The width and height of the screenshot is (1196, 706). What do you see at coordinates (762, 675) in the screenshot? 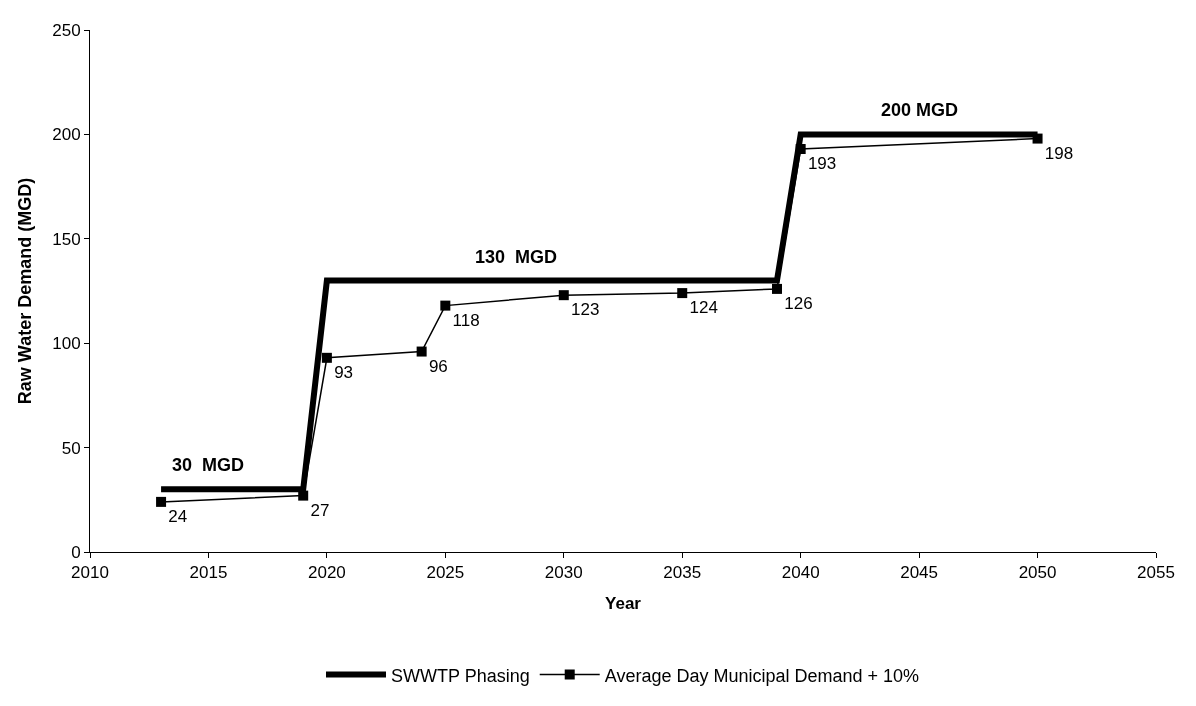
I see `legend-label: Average Day Municipal Demand + 10%` at bounding box center [762, 675].